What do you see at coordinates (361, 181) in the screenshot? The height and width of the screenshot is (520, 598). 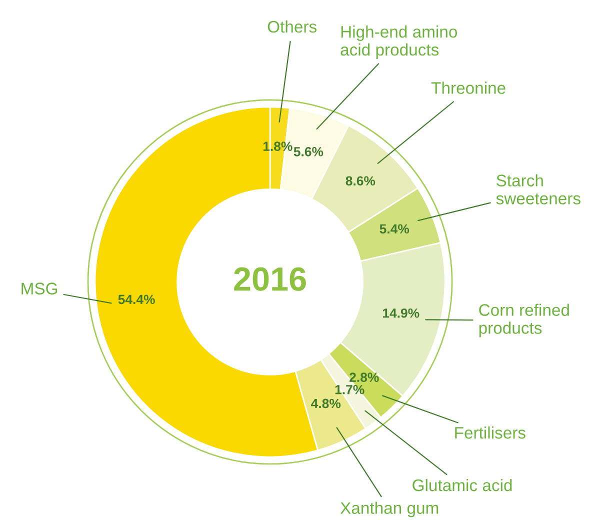 I see `data-label: 8.6%` at bounding box center [361, 181].